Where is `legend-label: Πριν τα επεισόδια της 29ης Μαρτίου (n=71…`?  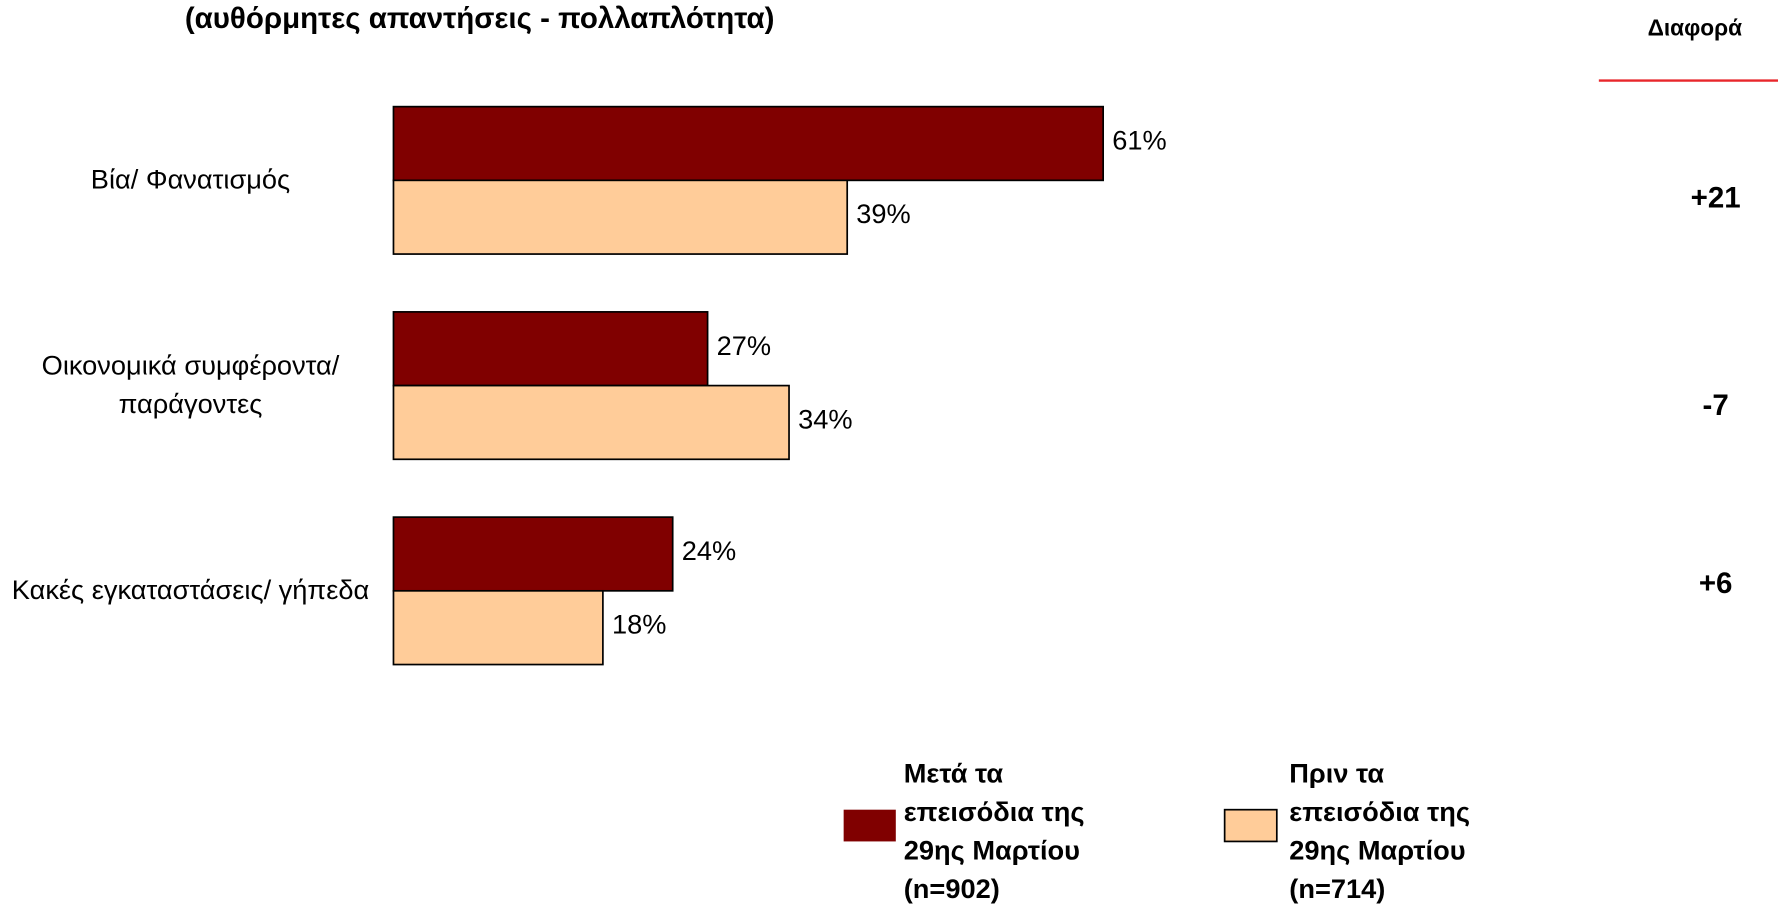
legend-label: Πριν τα επεισόδια της 29ης Μαρτίου (n=71… is located at coordinates (1380, 831).